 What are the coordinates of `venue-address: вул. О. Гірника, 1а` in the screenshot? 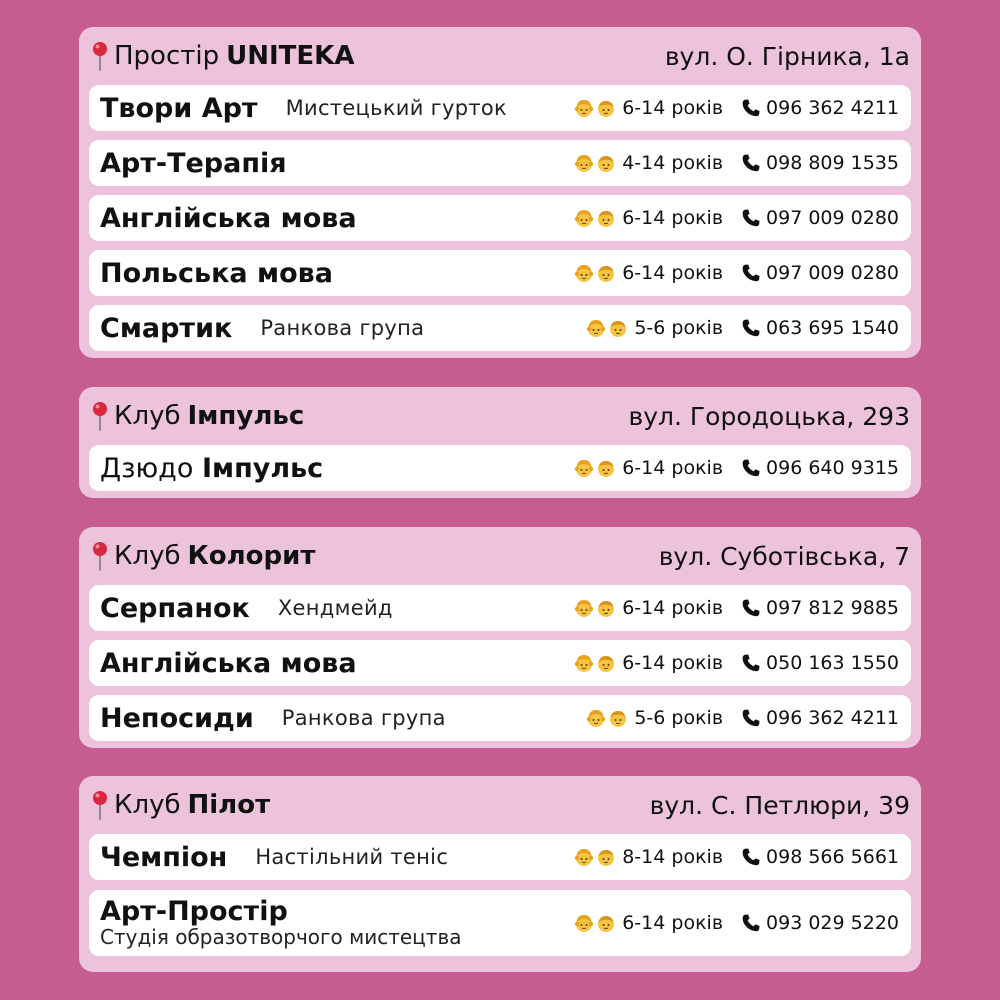 It's located at (787, 56).